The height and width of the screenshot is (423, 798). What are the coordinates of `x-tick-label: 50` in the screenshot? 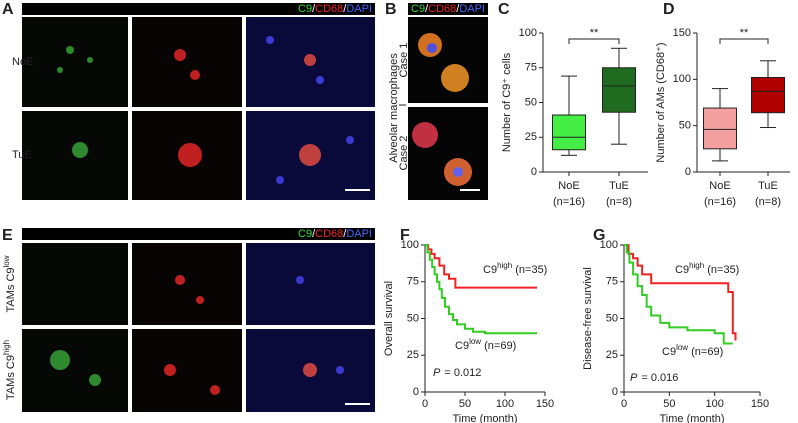 It's located at (669, 404).